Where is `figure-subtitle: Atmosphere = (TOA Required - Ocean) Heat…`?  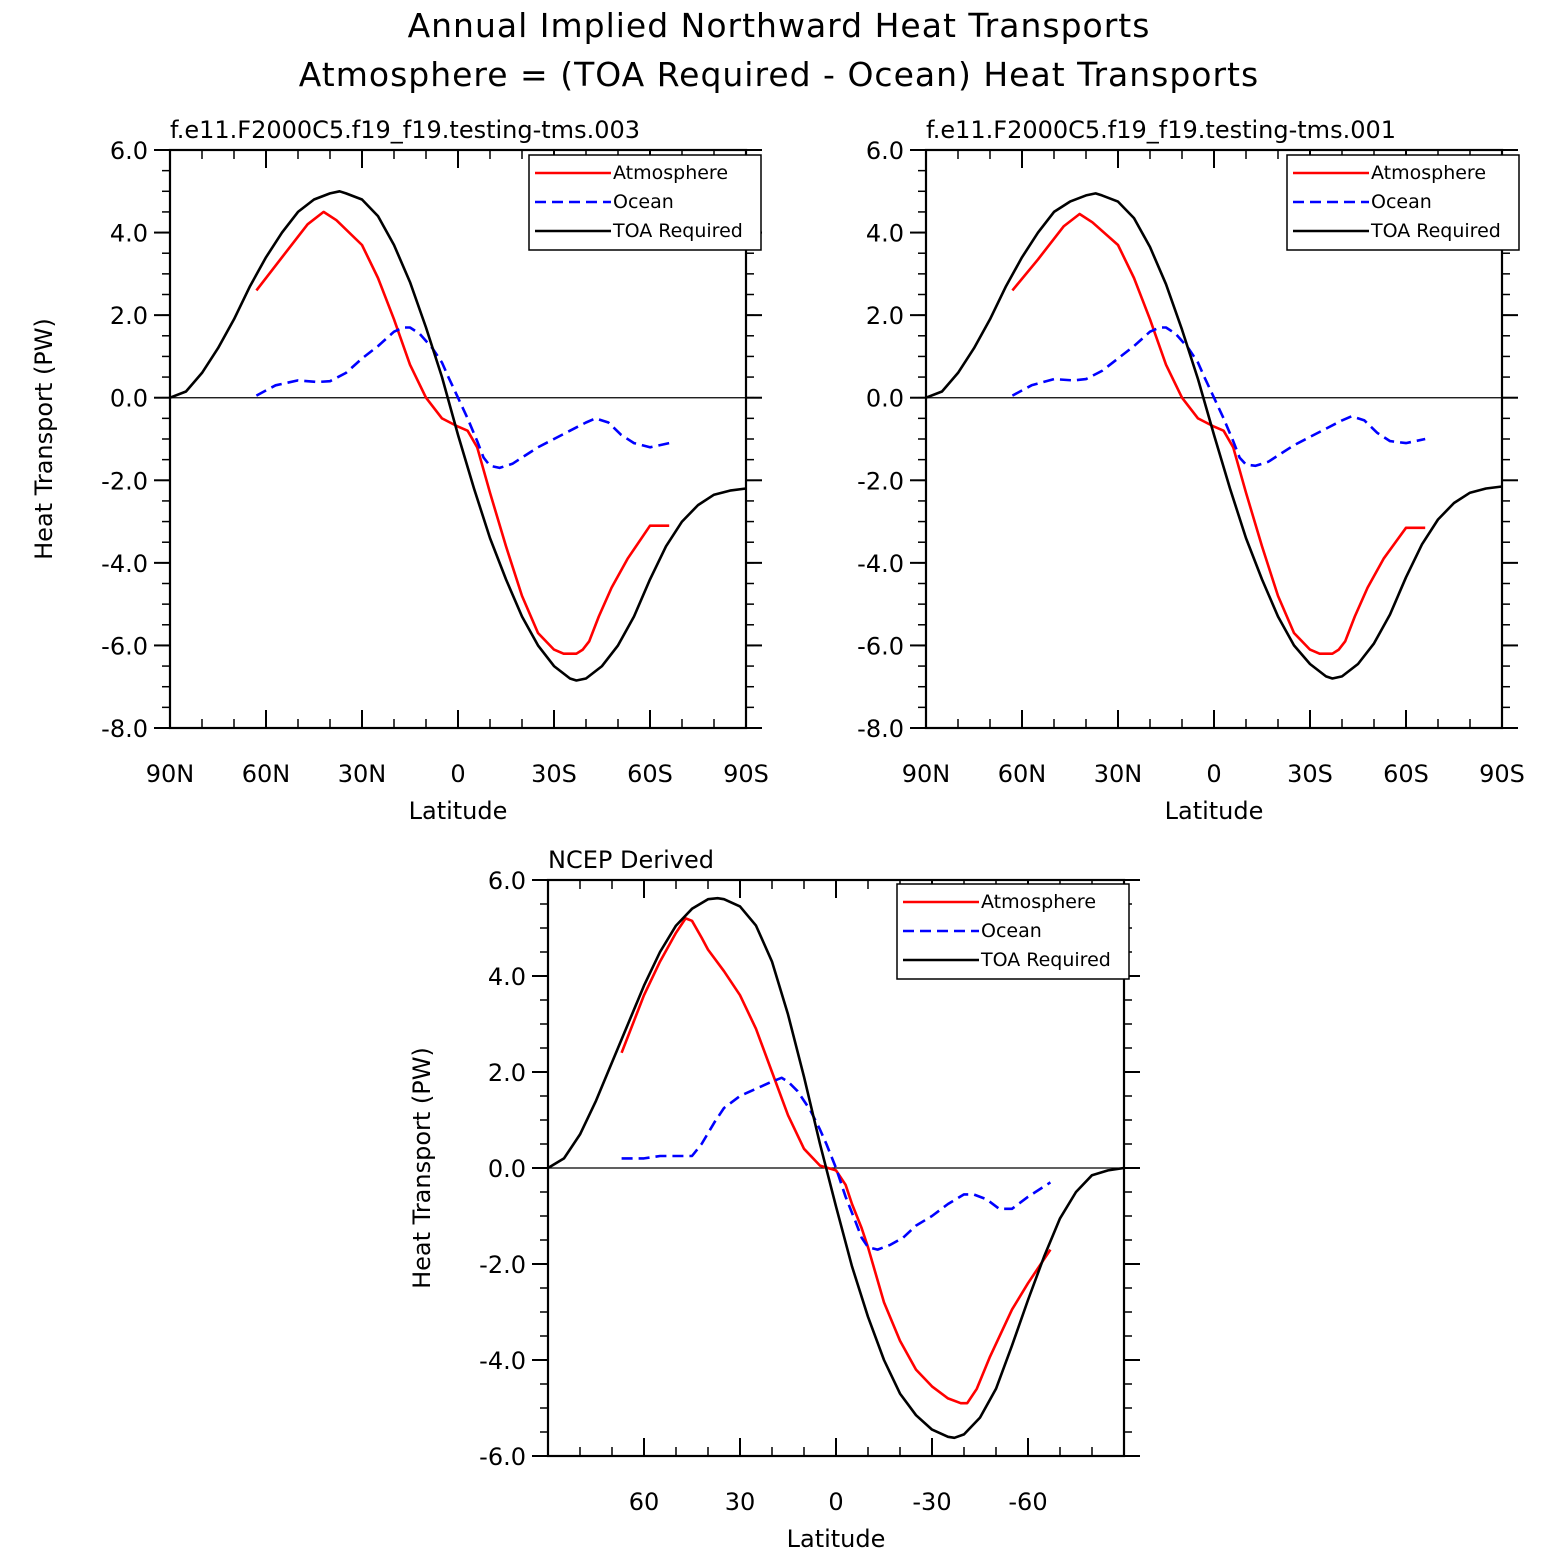
figure-subtitle: Atmosphere = (TOA Required - Ocean) Heat… is located at coordinates (779, 74).